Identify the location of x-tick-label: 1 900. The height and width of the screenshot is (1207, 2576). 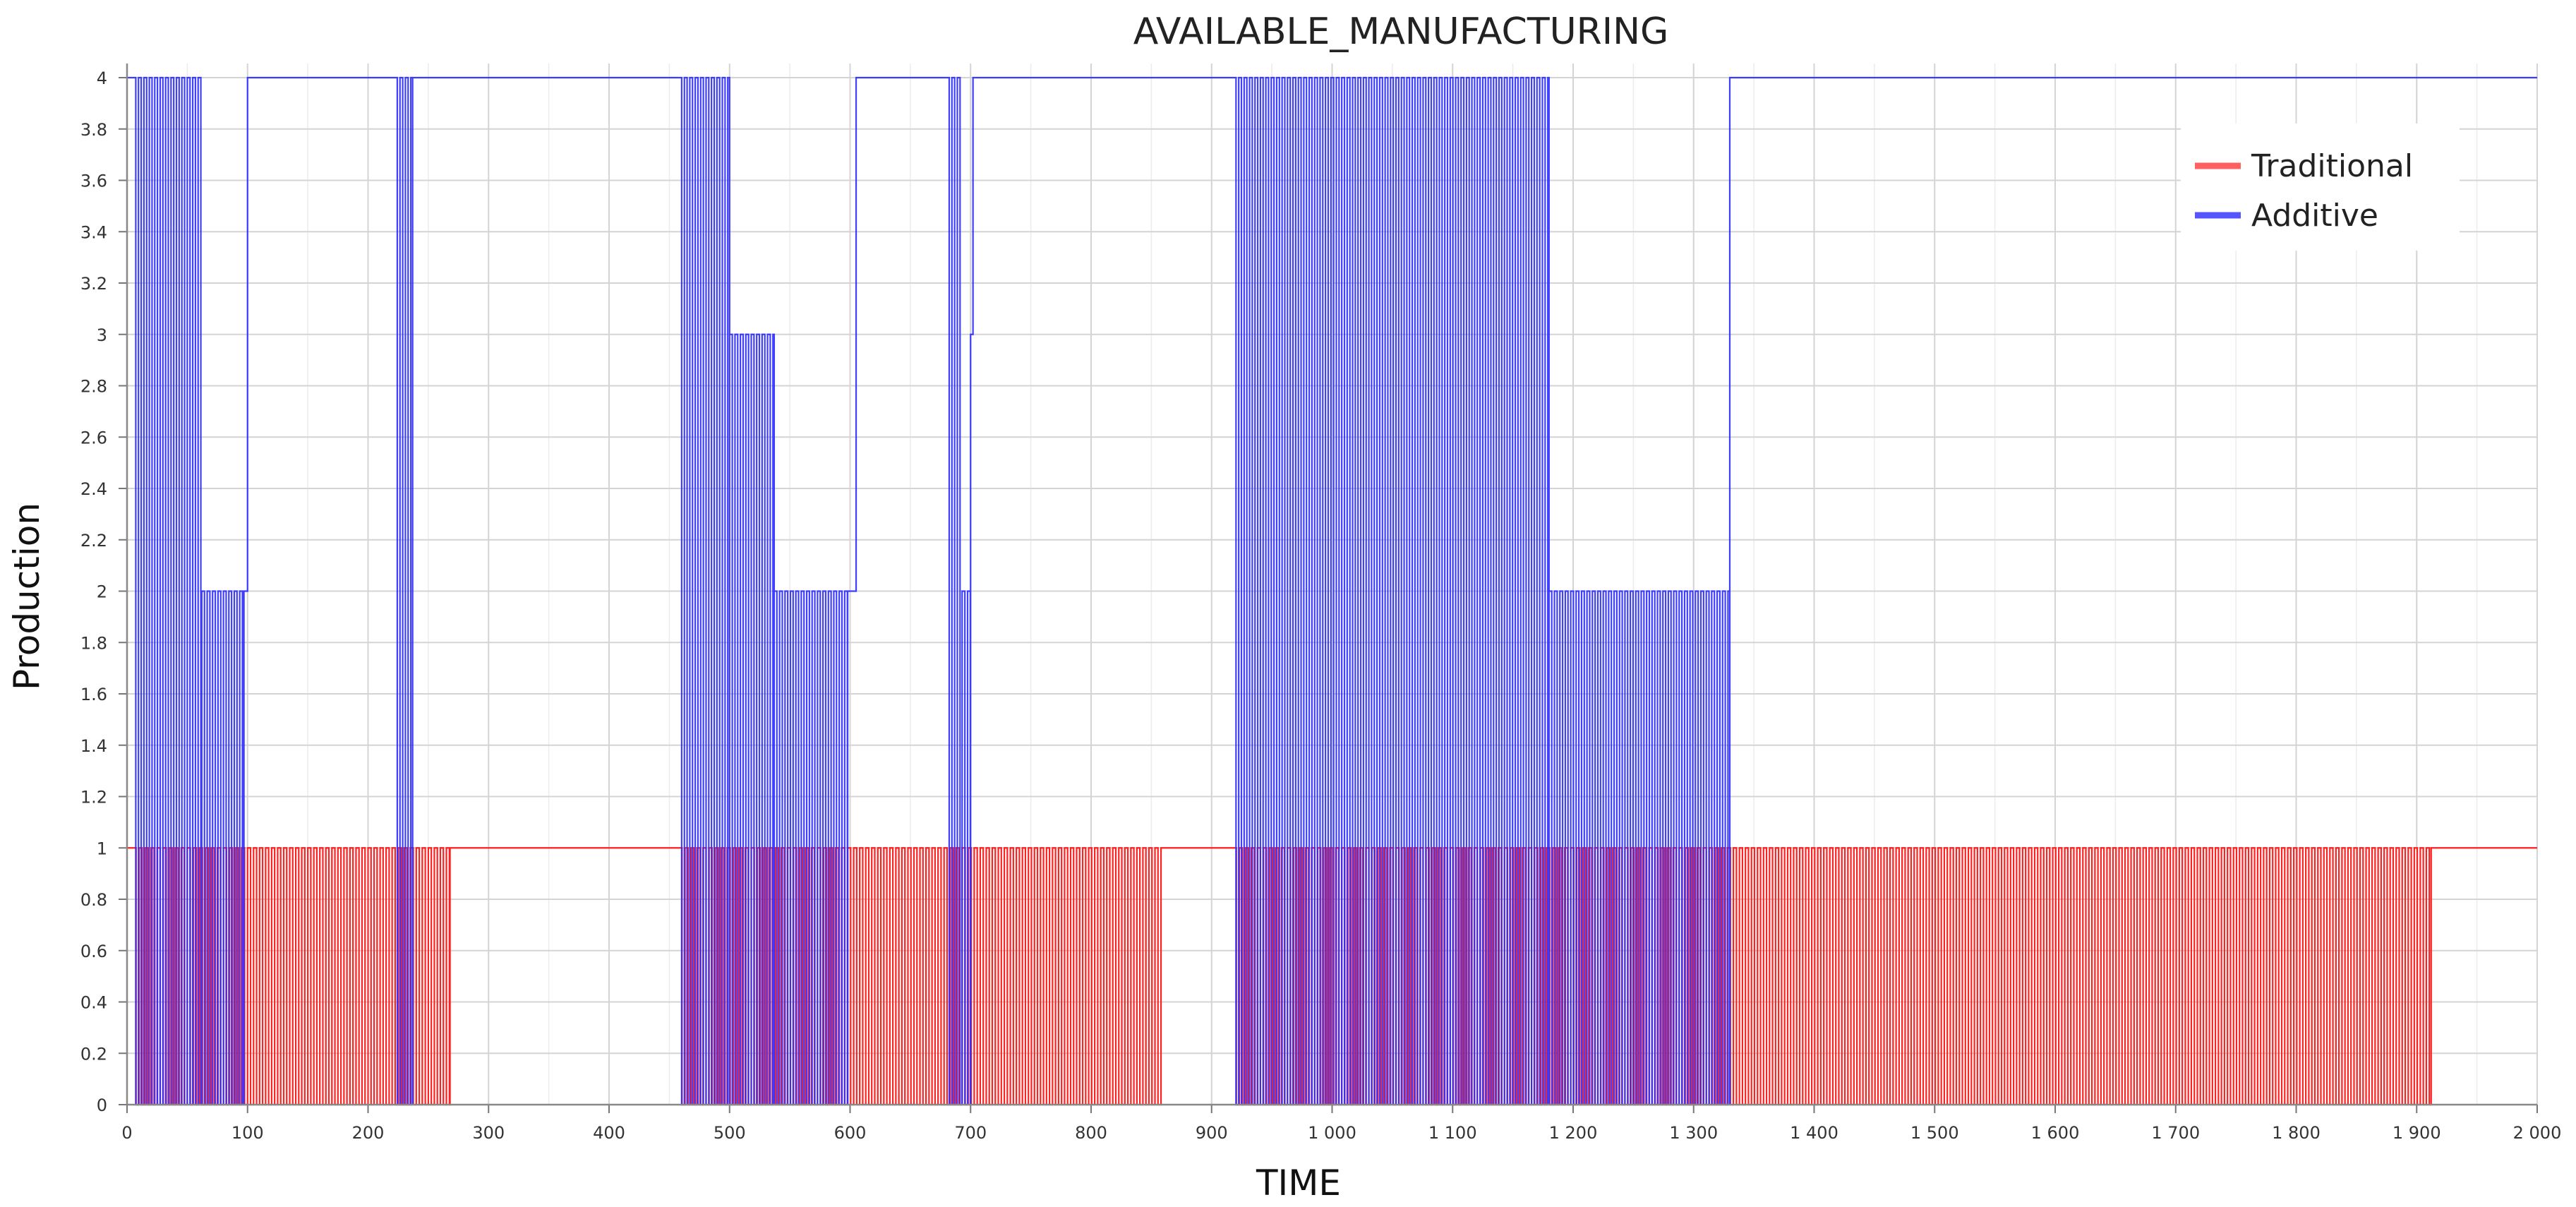
(2417, 1133).